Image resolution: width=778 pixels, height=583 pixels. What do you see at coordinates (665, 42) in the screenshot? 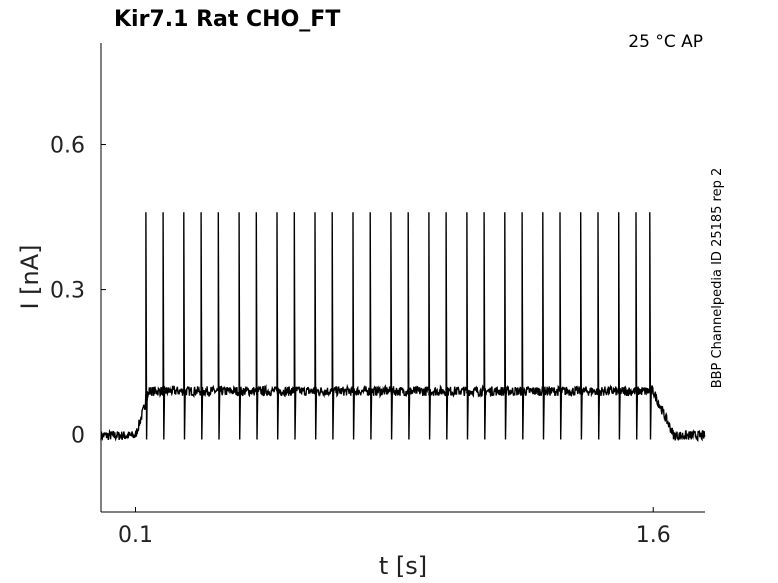
I see `condition-label: 25 °C AP` at bounding box center [665, 42].